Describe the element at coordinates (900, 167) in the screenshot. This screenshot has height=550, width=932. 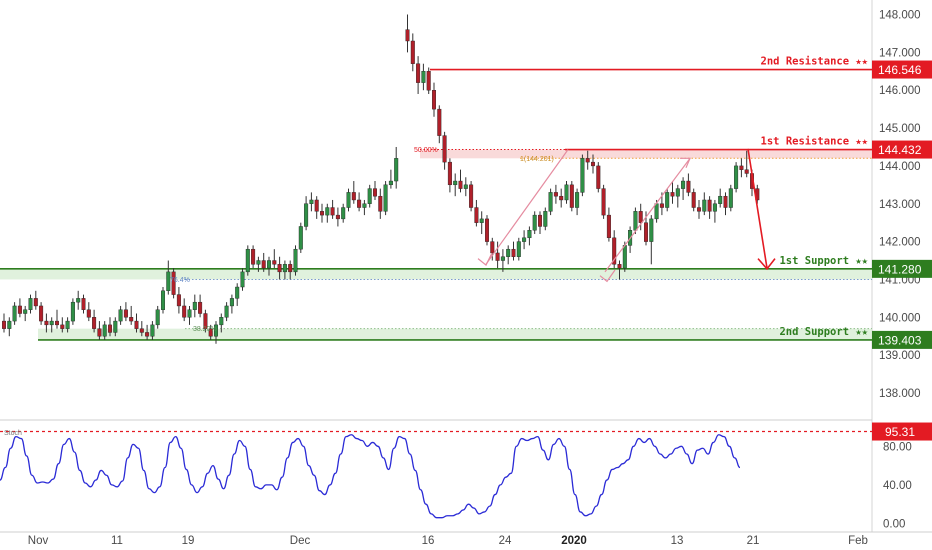
I see `price-tick-label: 144.000` at that location.